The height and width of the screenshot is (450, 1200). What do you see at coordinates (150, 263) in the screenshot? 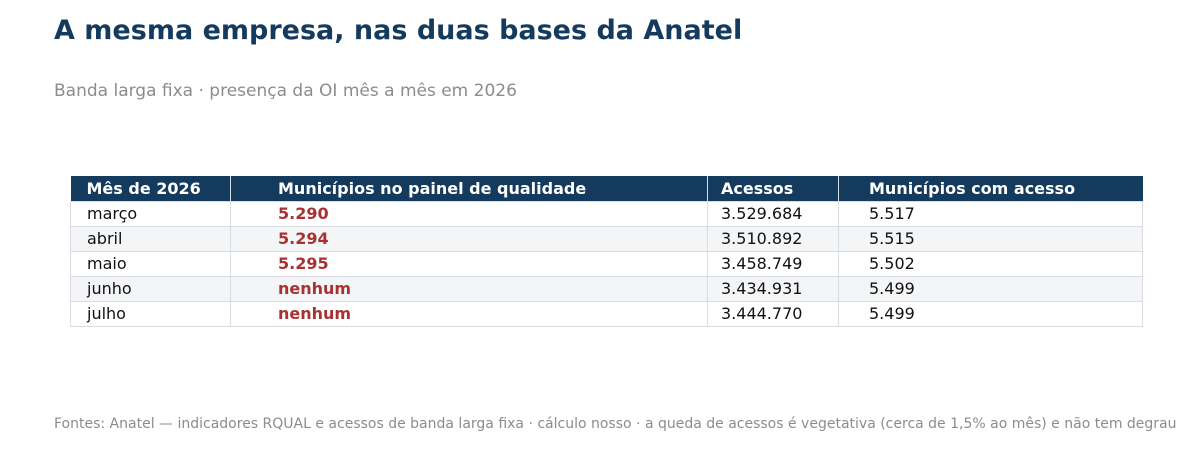
I see `cell-month: maio` at bounding box center [150, 263].